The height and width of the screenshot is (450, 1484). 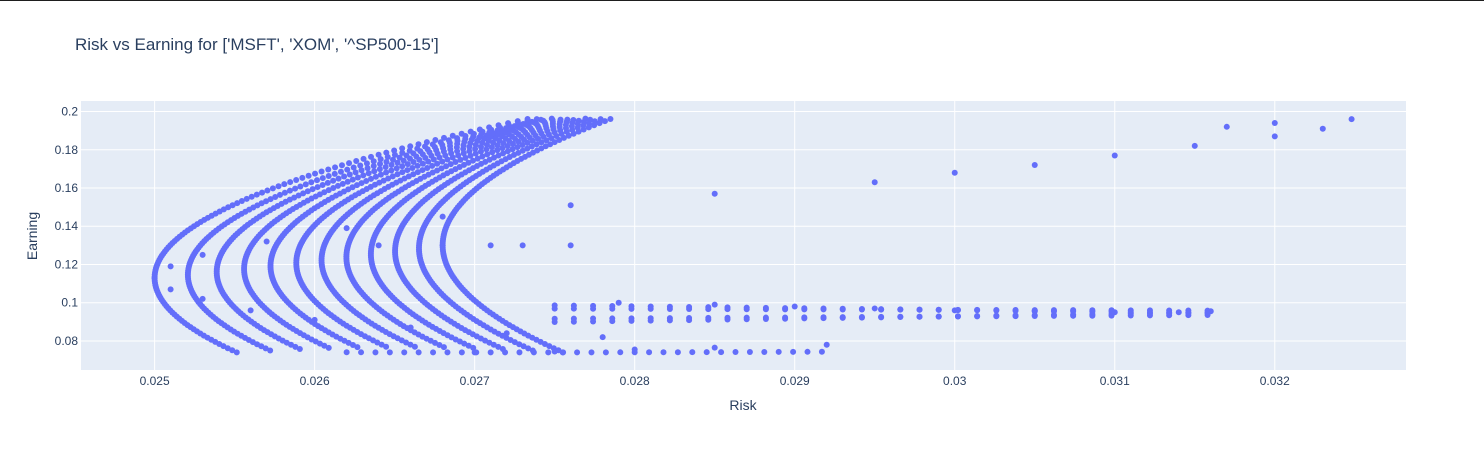 What do you see at coordinates (1275, 381) in the screenshot?
I see `x-tick-label: 0.032` at bounding box center [1275, 381].